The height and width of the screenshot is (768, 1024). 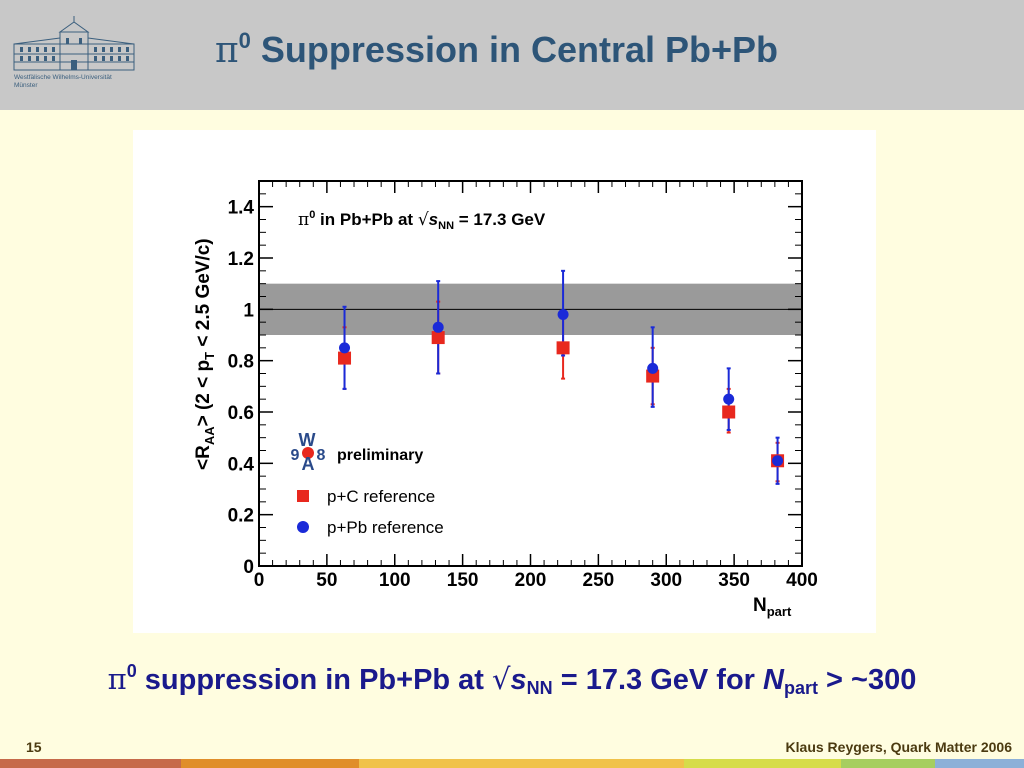 What do you see at coordinates (244, 40) in the screenshot?
I see `title-superscript: 0` at bounding box center [244, 40].